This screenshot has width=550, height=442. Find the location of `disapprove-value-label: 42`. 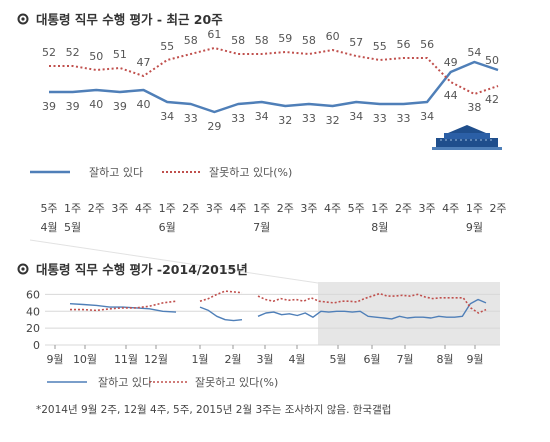

disapprove-value-label: 42 is located at coordinates (492, 99).